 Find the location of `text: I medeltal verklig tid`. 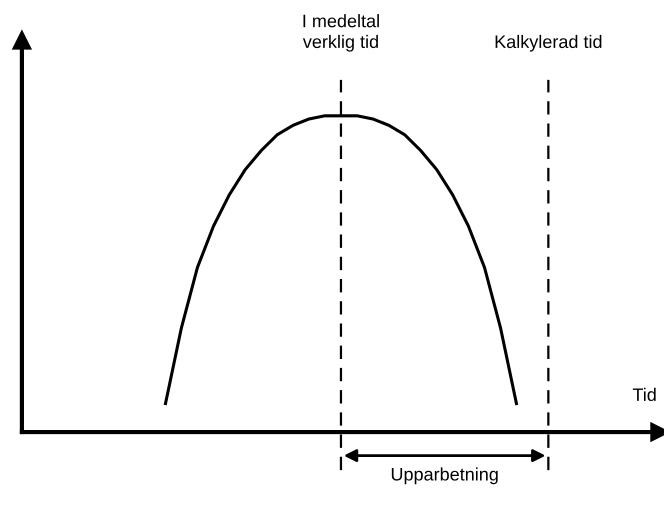

text: I medeltal verklig tid is located at coordinates (340, 33).